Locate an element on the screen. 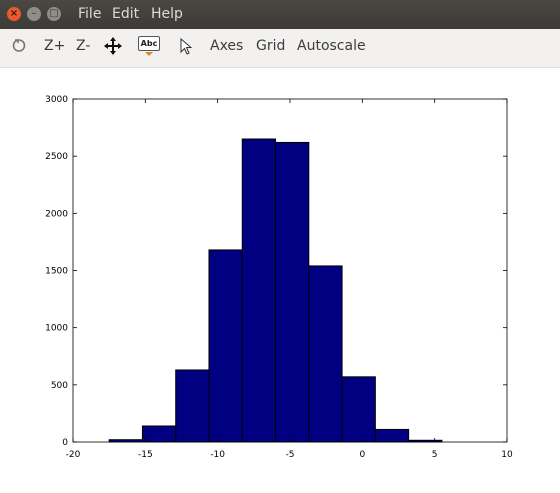 This screenshot has height=493, width=560. title-bar: × – □ File Edit Help is located at coordinates (280, 14).